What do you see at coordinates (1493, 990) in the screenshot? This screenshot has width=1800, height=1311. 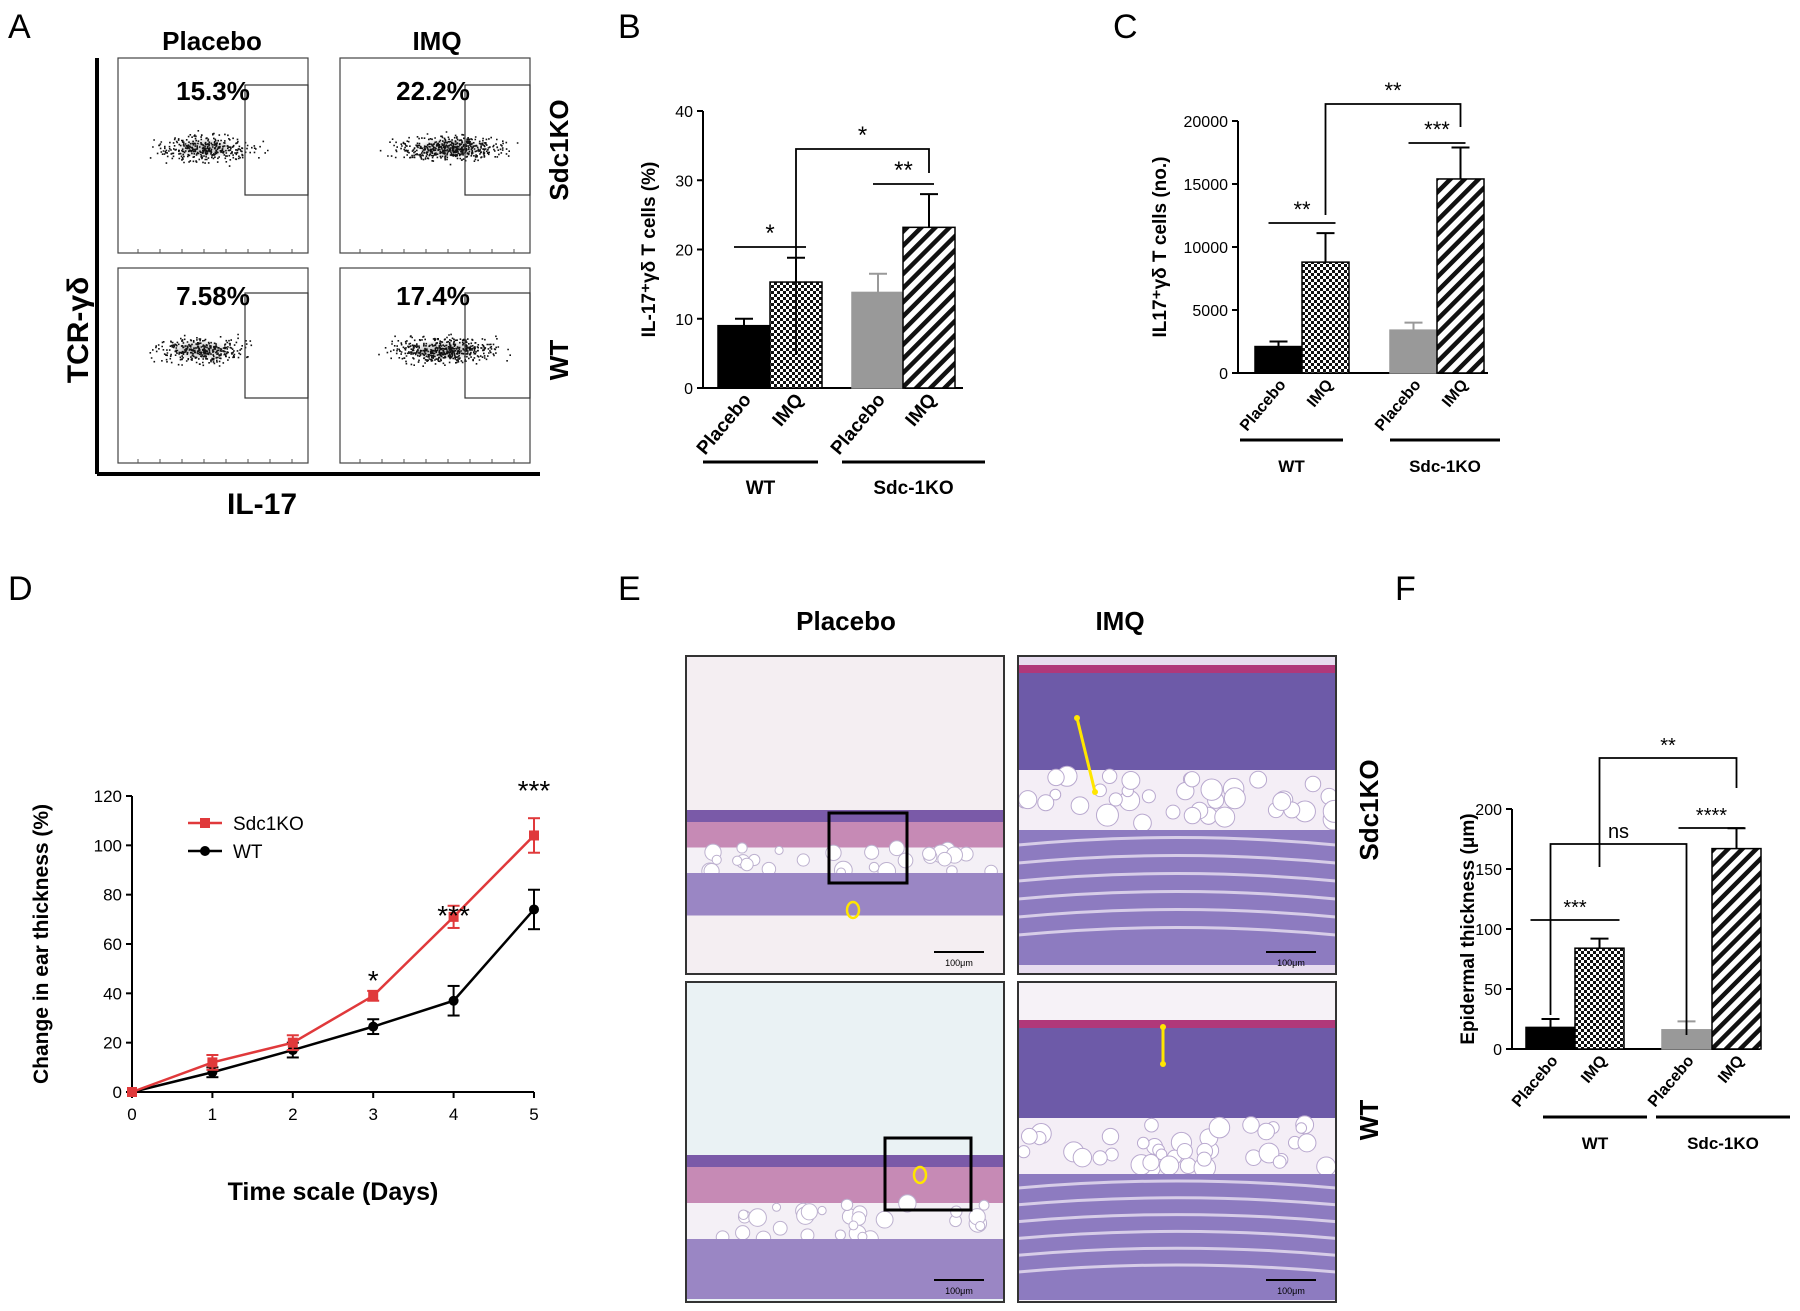 I see `y-tick-label: 50` at bounding box center [1493, 990].